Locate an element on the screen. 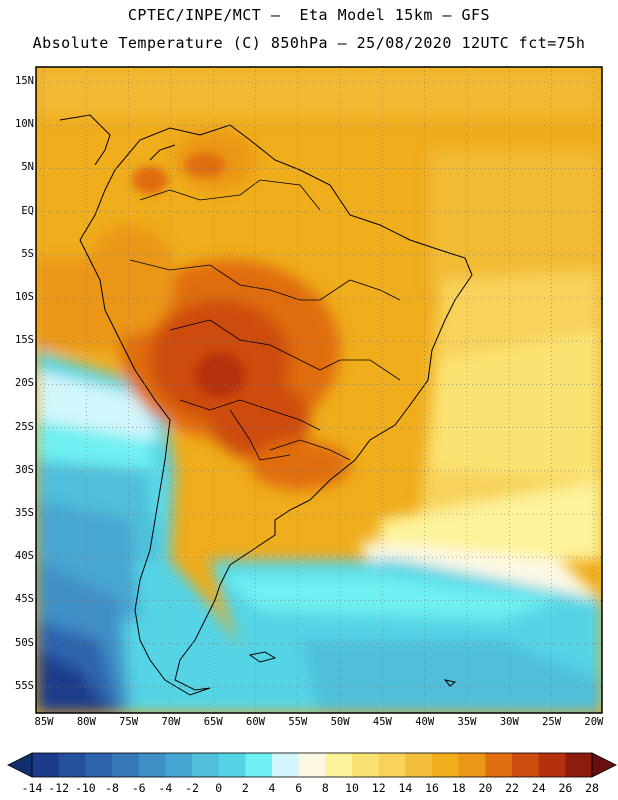 The width and height of the screenshot is (618, 800). colorbar is located at coordinates (312, 765).